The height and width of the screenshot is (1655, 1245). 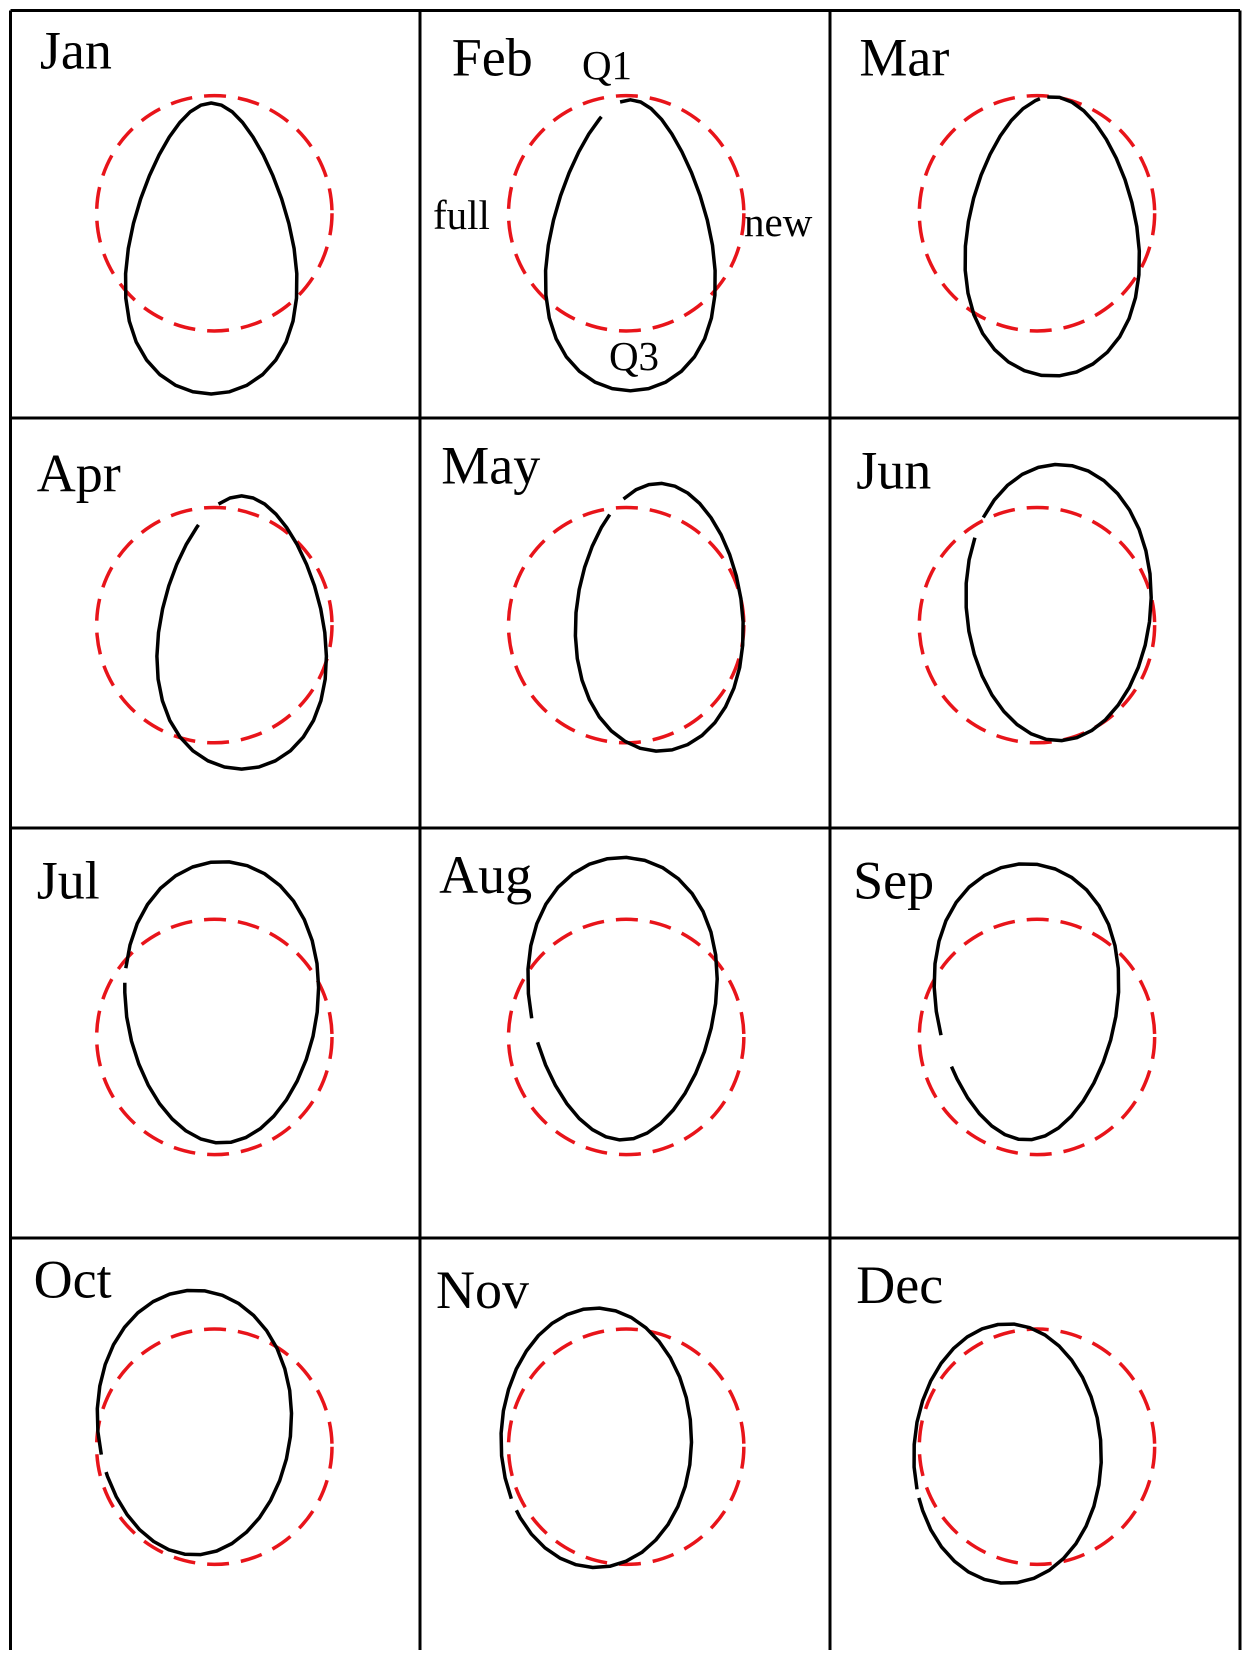 I want to click on month-label: Sep, so click(x=893, y=880).